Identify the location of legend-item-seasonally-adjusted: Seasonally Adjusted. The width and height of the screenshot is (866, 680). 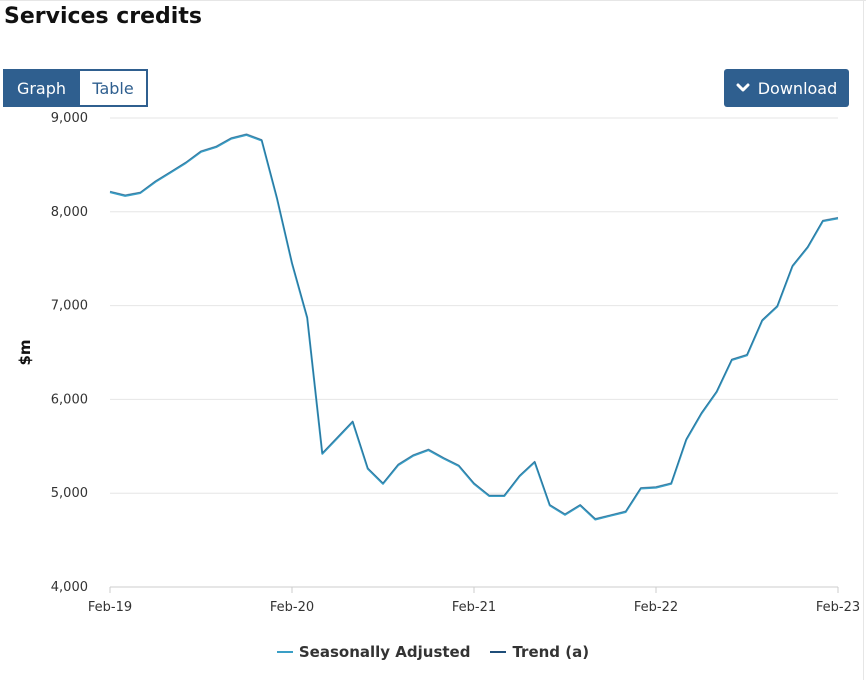
(373, 652).